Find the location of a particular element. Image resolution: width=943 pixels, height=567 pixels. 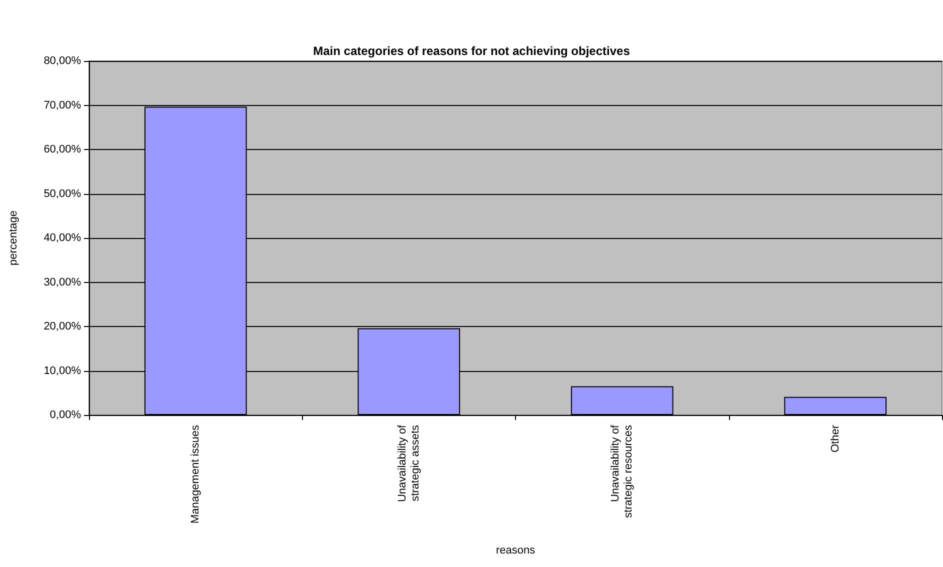

y-tick-label: 40,00% is located at coordinates (63, 238).